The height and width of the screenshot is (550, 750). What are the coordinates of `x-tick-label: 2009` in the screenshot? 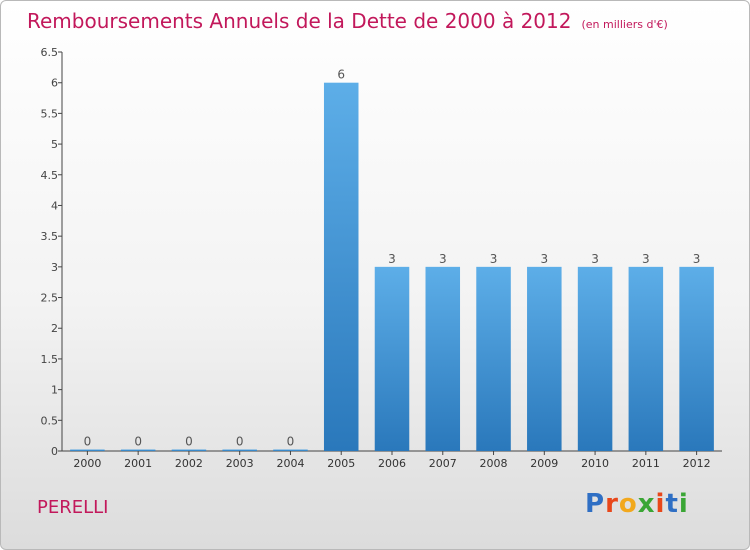 It's located at (544, 463).